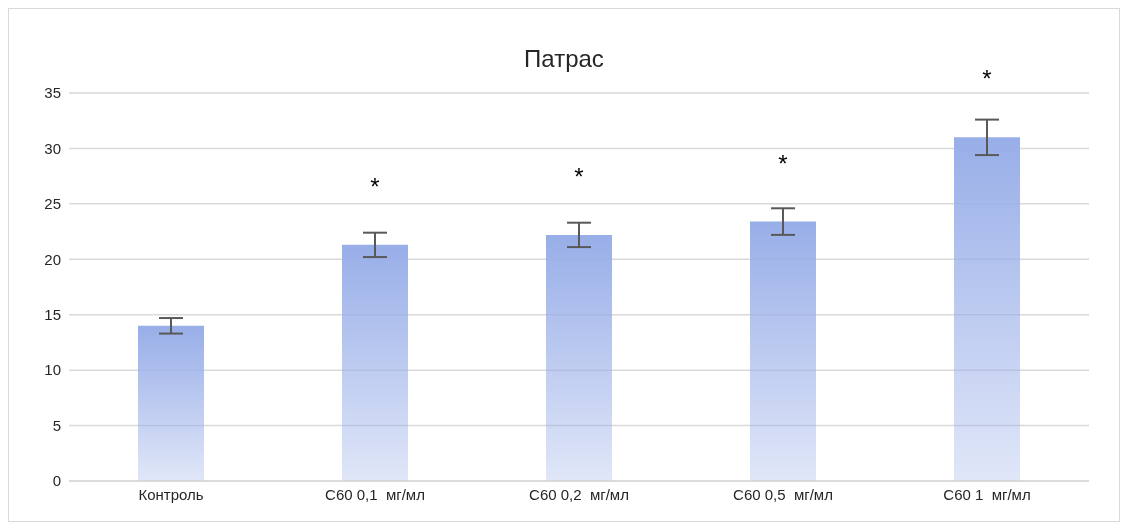 The height and width of the screenshot is (530, 1128). Describe the element at coordinates (171, 494) in the screenshot. I see `x-tick-label: Контроль` at that location.